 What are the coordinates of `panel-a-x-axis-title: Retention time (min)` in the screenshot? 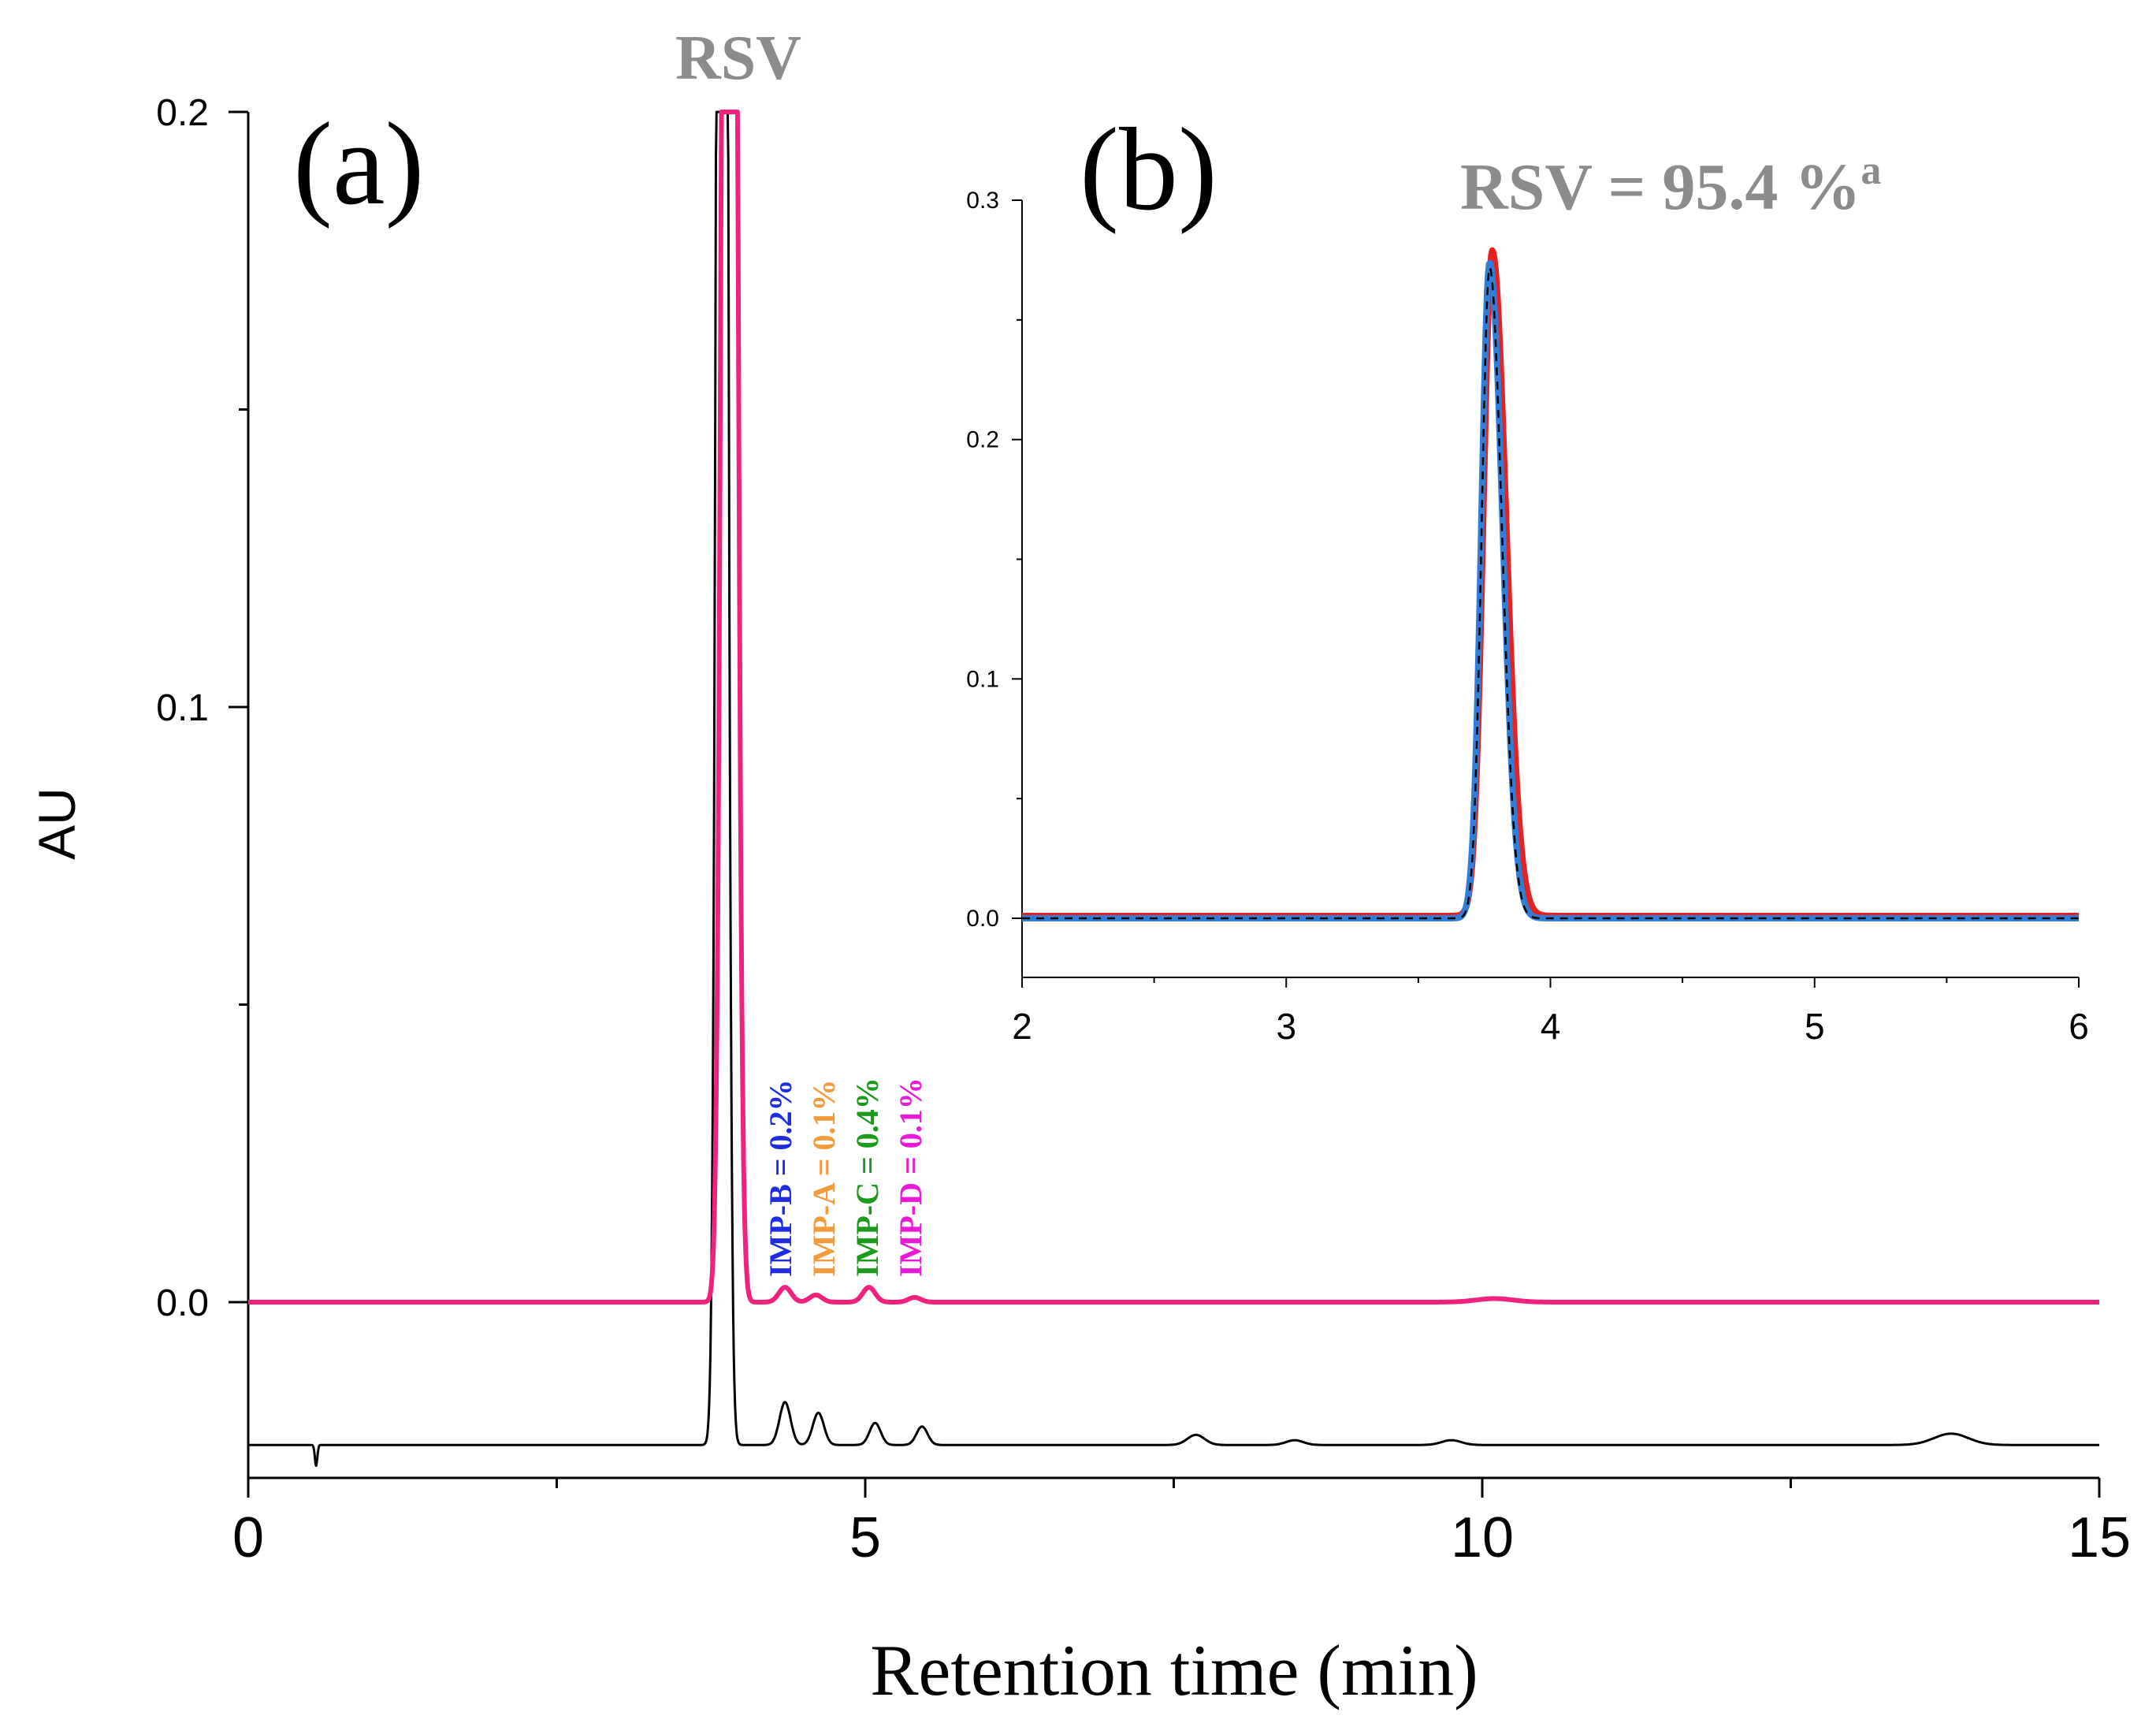 It's located at (1174, 1670).